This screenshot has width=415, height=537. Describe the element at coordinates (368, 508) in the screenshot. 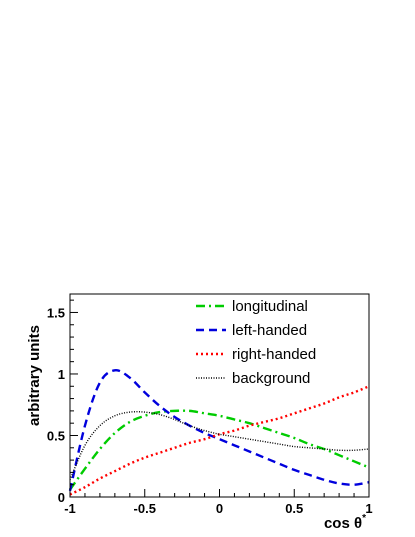

I see `x-tick-label: 1` at that location.